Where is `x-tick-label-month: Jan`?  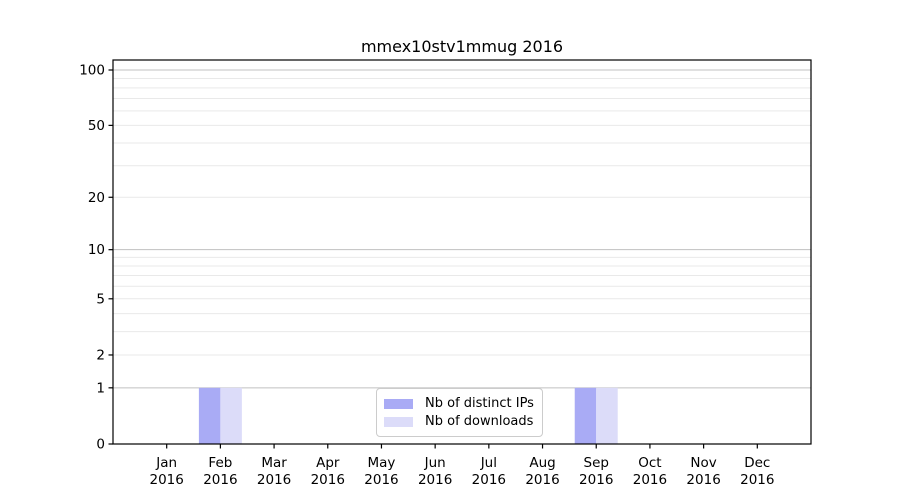
x-tick-label-month: Jan is located at coordinates (166, 463).